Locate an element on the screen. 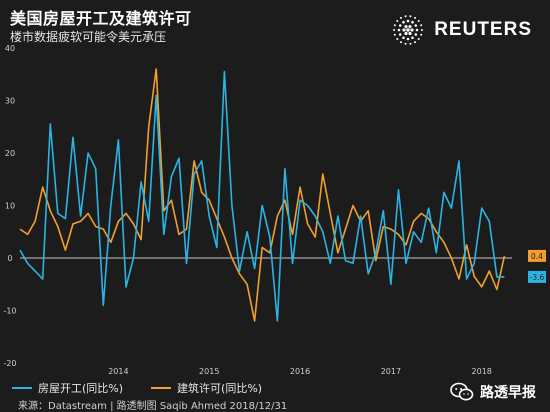  x-tick-label: 2018 is located at coordinates (482, 371).